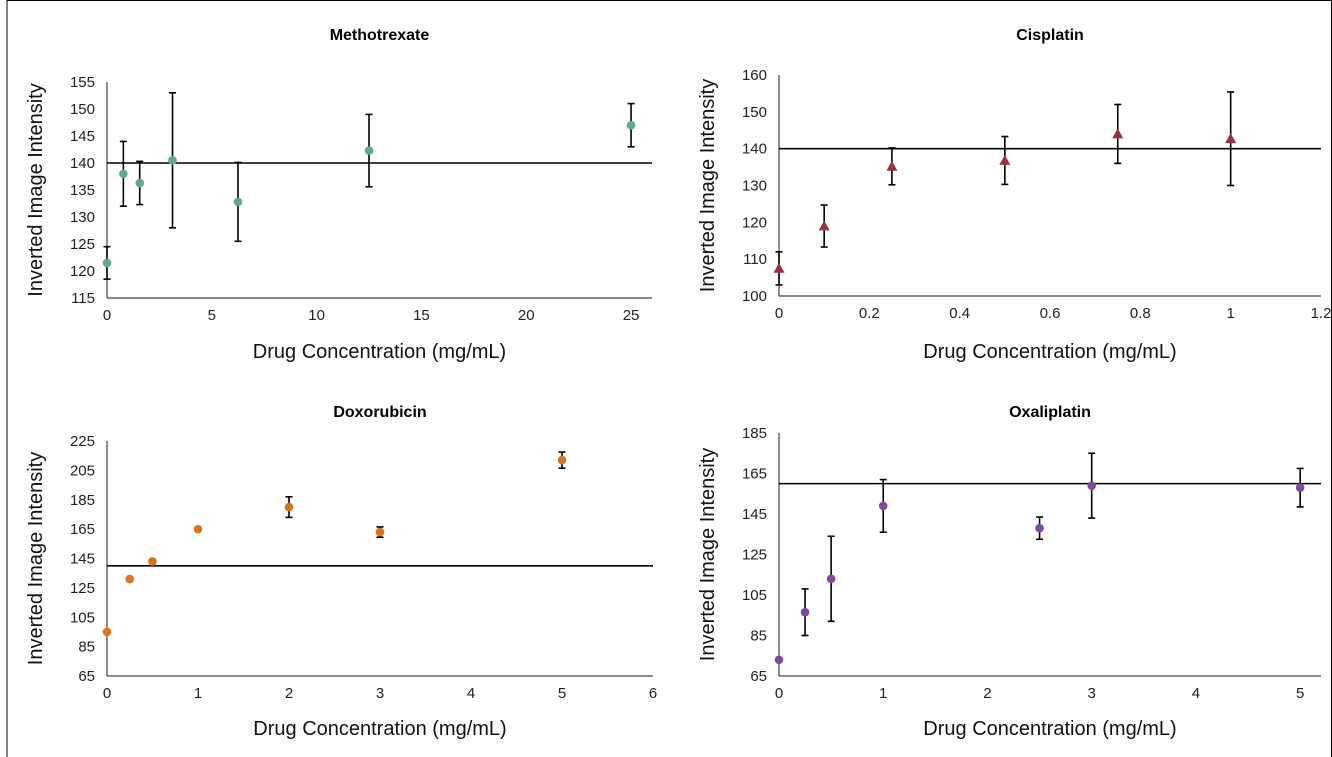 This screenshot has width=1332, height=757. What do you see at coordinates (82, 441) in the screenshot?
I see `y-tick-label: 225` at bounding box center [82, 441].